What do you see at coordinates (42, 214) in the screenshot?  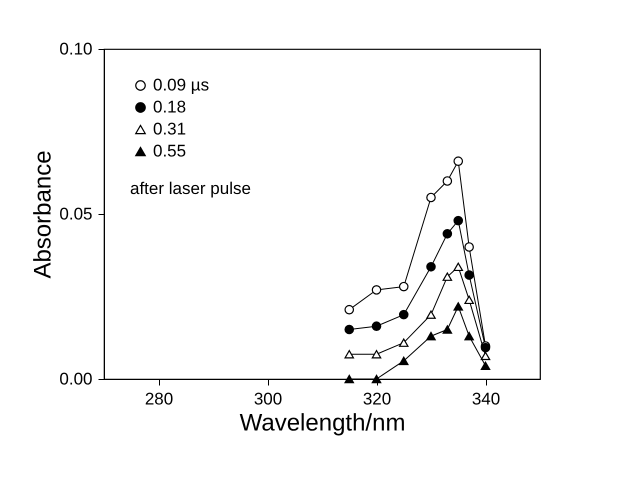 I see `y-axis-title: Absorbance` at bounding box center [42, 214].